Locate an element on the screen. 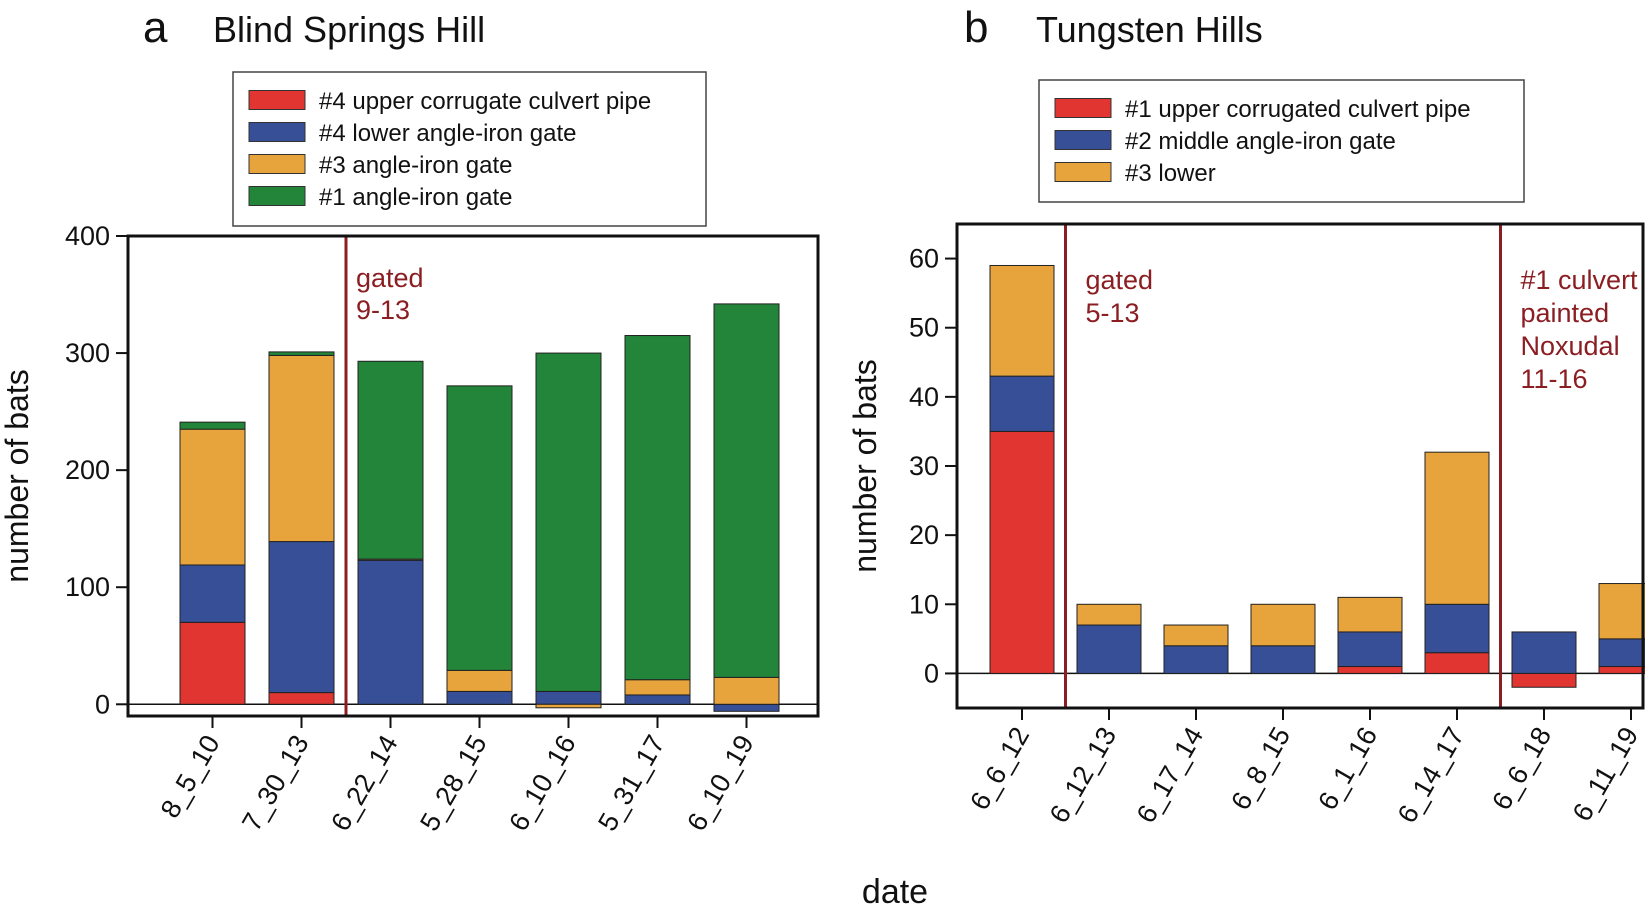 The height and width of the screenshot is (915, 1645). panel-title: Tungsten Hills is located at coordinates (1149, 29).